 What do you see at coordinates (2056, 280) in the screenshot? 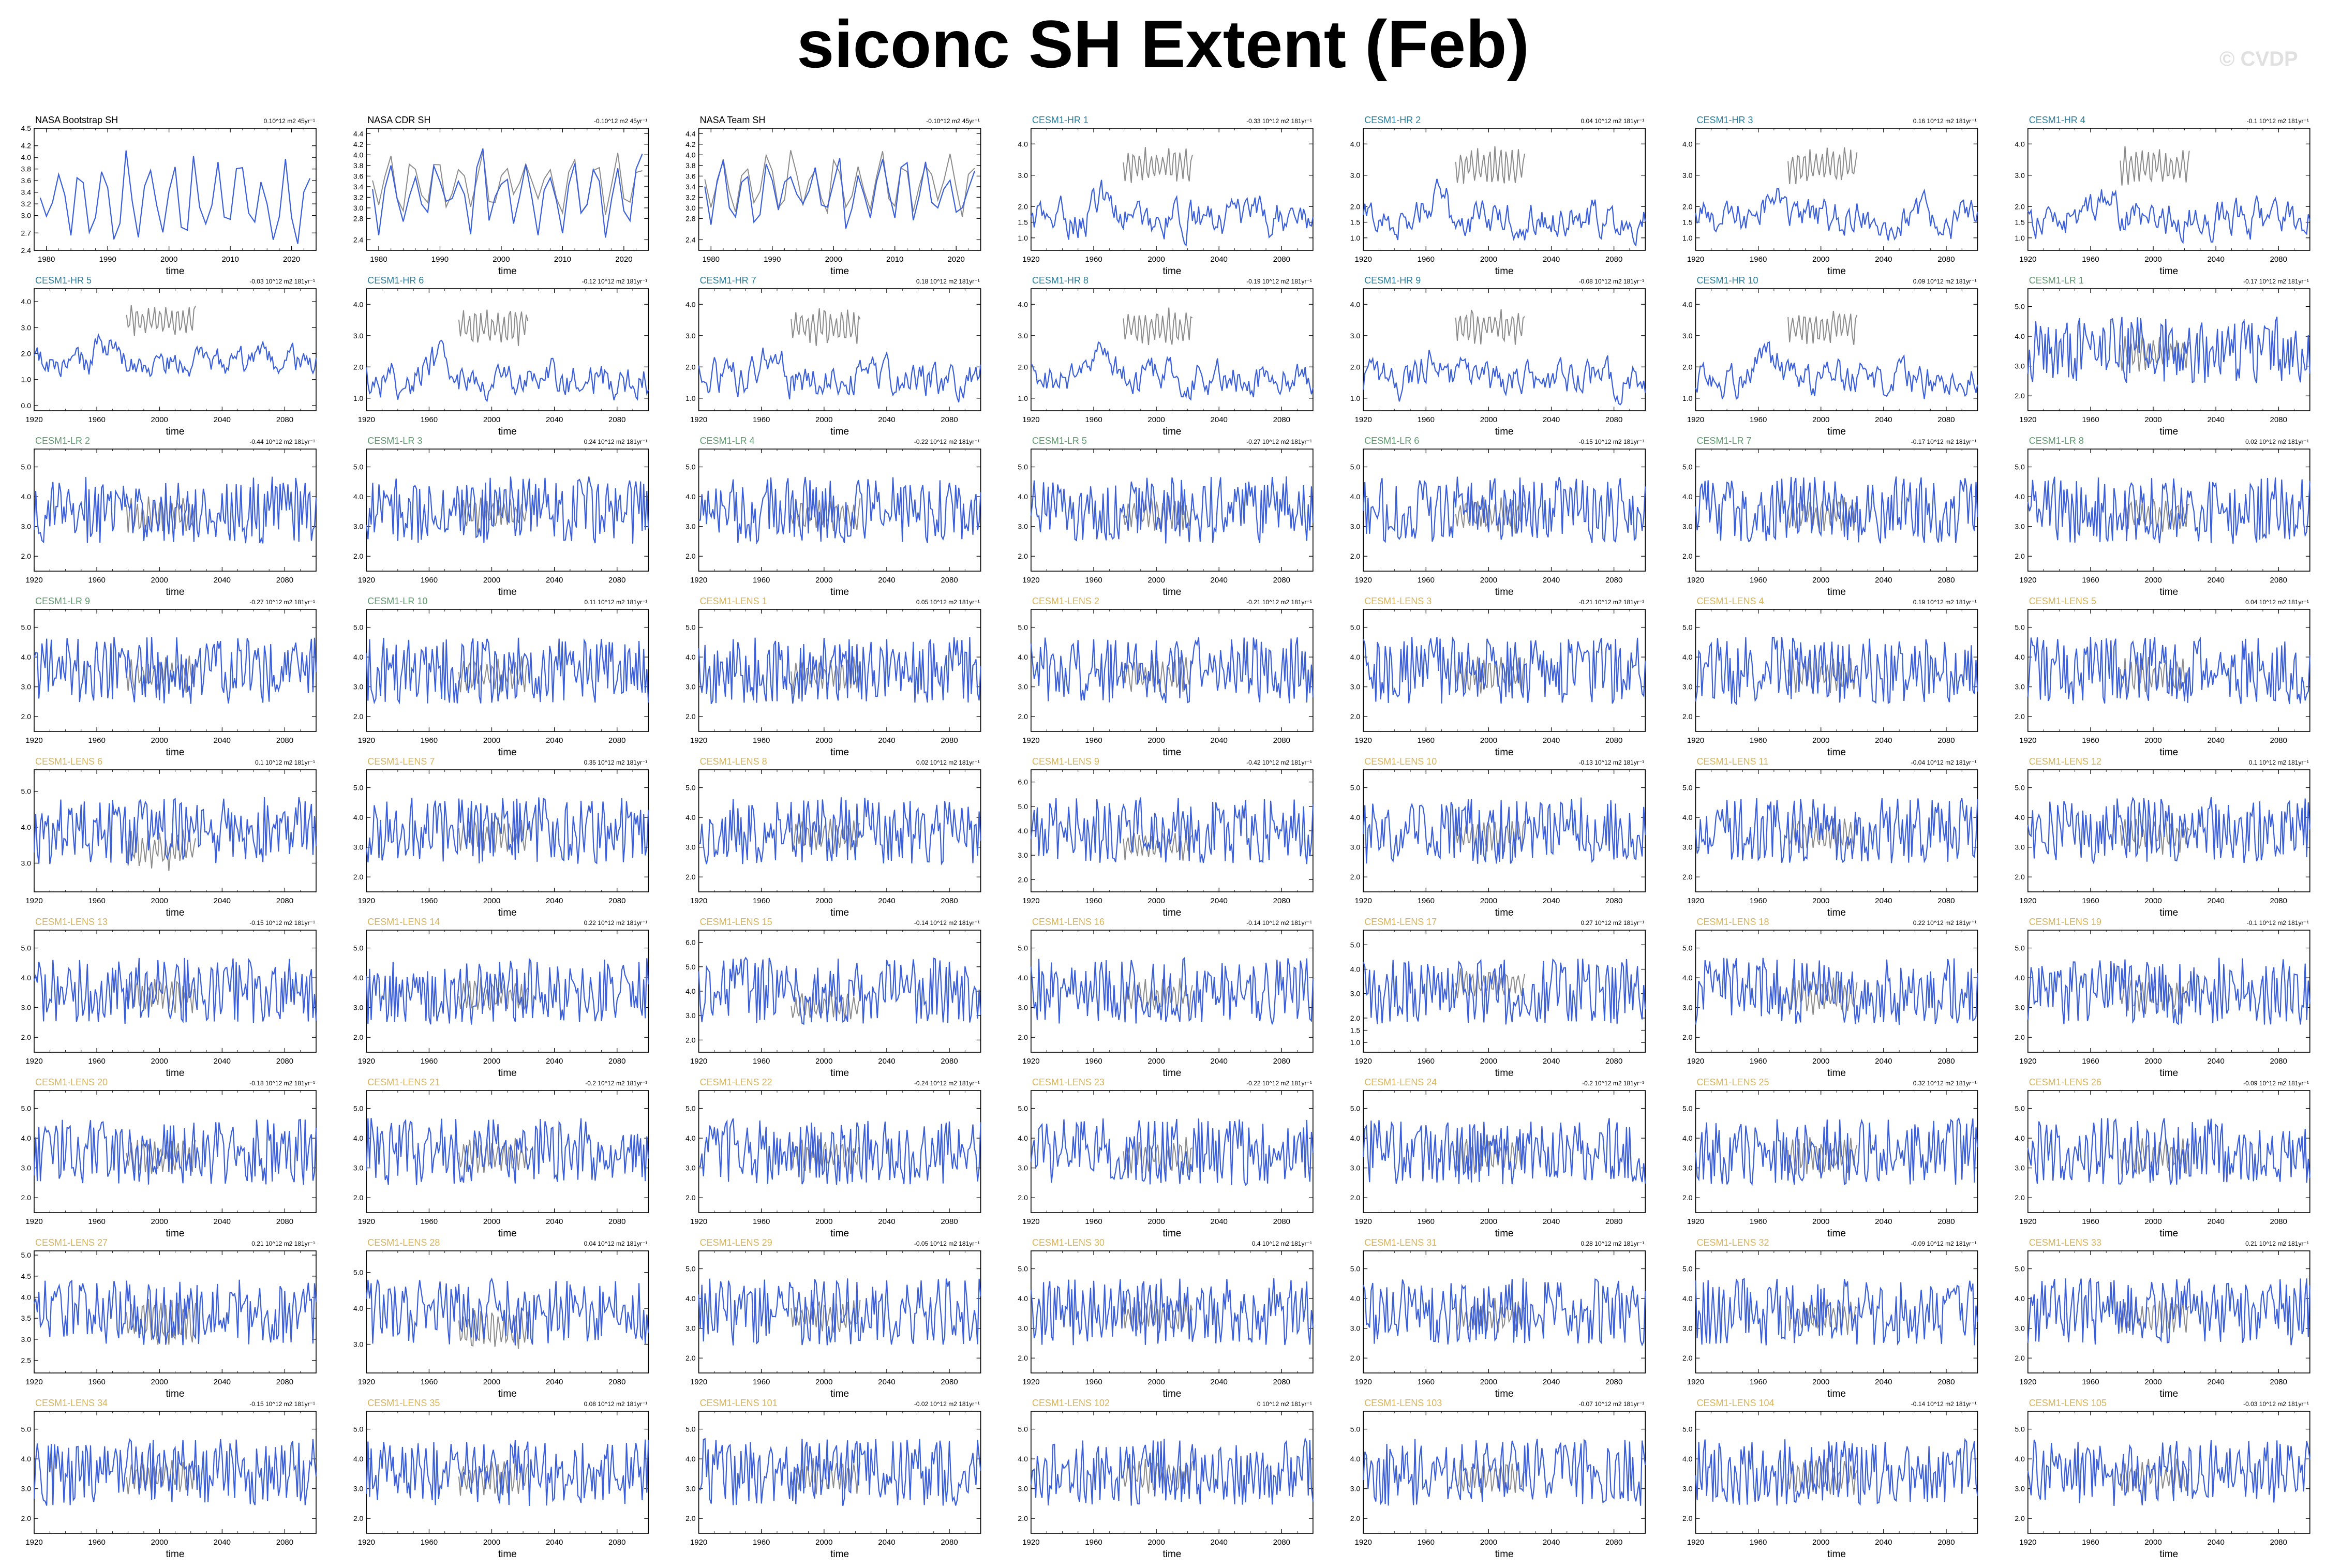
I see `panel-title: CESM1-LR 1` at bounding box center [2056, 280].